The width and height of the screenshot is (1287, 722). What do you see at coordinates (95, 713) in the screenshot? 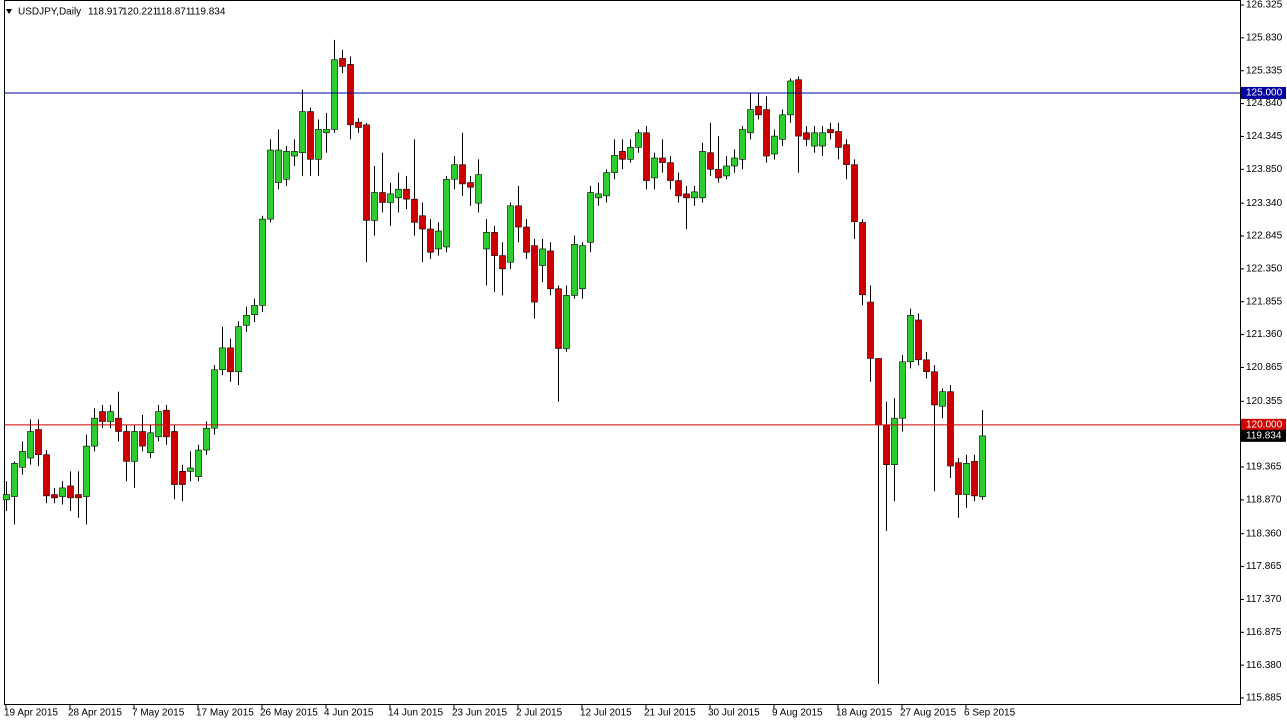
I see `x-tick-label: 28 Apr 2015` at bounding box center [95, 713].